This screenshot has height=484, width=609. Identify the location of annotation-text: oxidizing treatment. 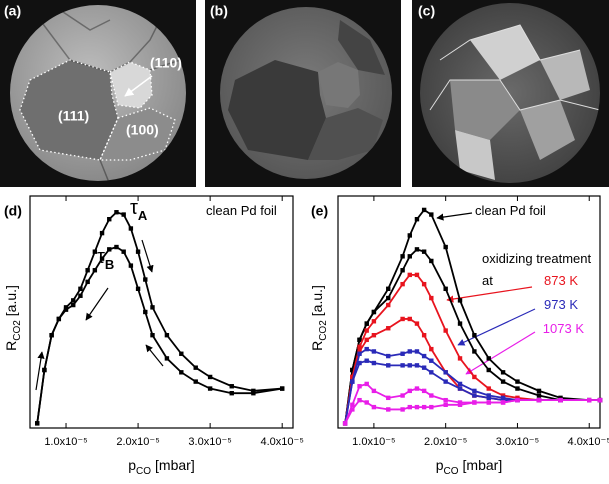
(536, 258).